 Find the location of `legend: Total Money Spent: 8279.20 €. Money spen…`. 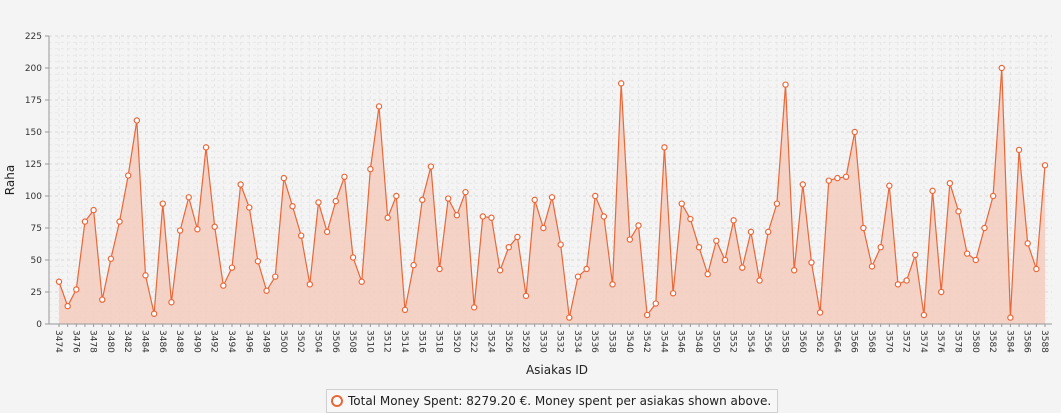

legend: Total Money Spent: 8279.20 €. Money spen… is located at coordinates (552, 401).